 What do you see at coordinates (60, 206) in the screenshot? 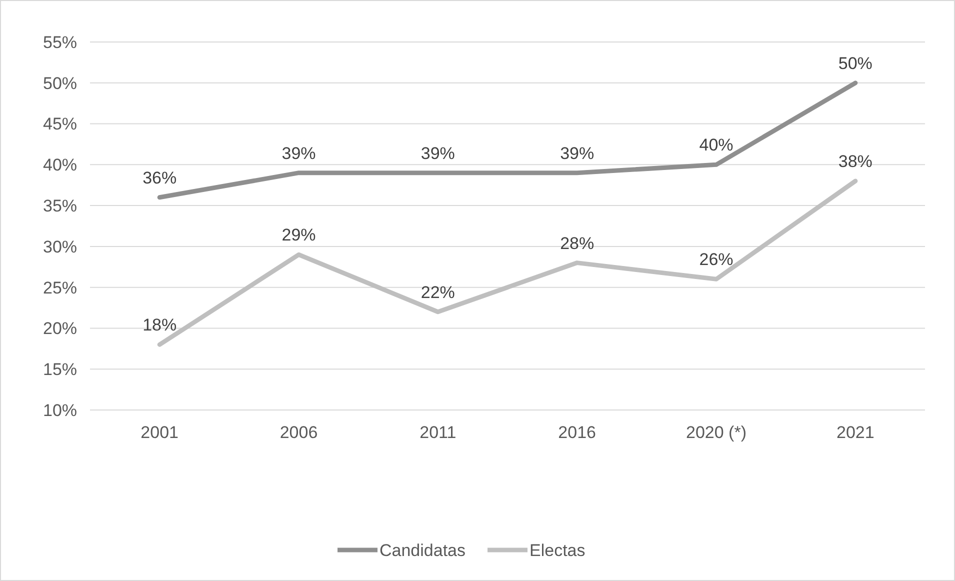
I see `y-tick-label: 35%` at bounding box center [60, 206].